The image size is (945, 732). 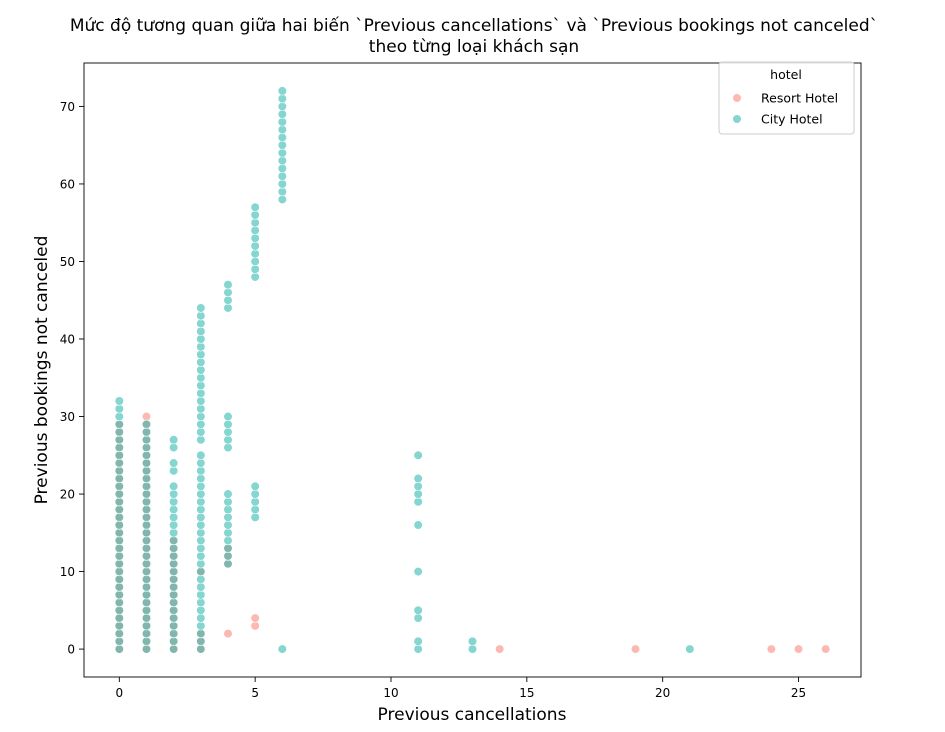 What do you see at coordinates (42, 370) in the screenshot?
I see `y-axis-title: Previous bookings not canceled` at bounding box center [42, 370].